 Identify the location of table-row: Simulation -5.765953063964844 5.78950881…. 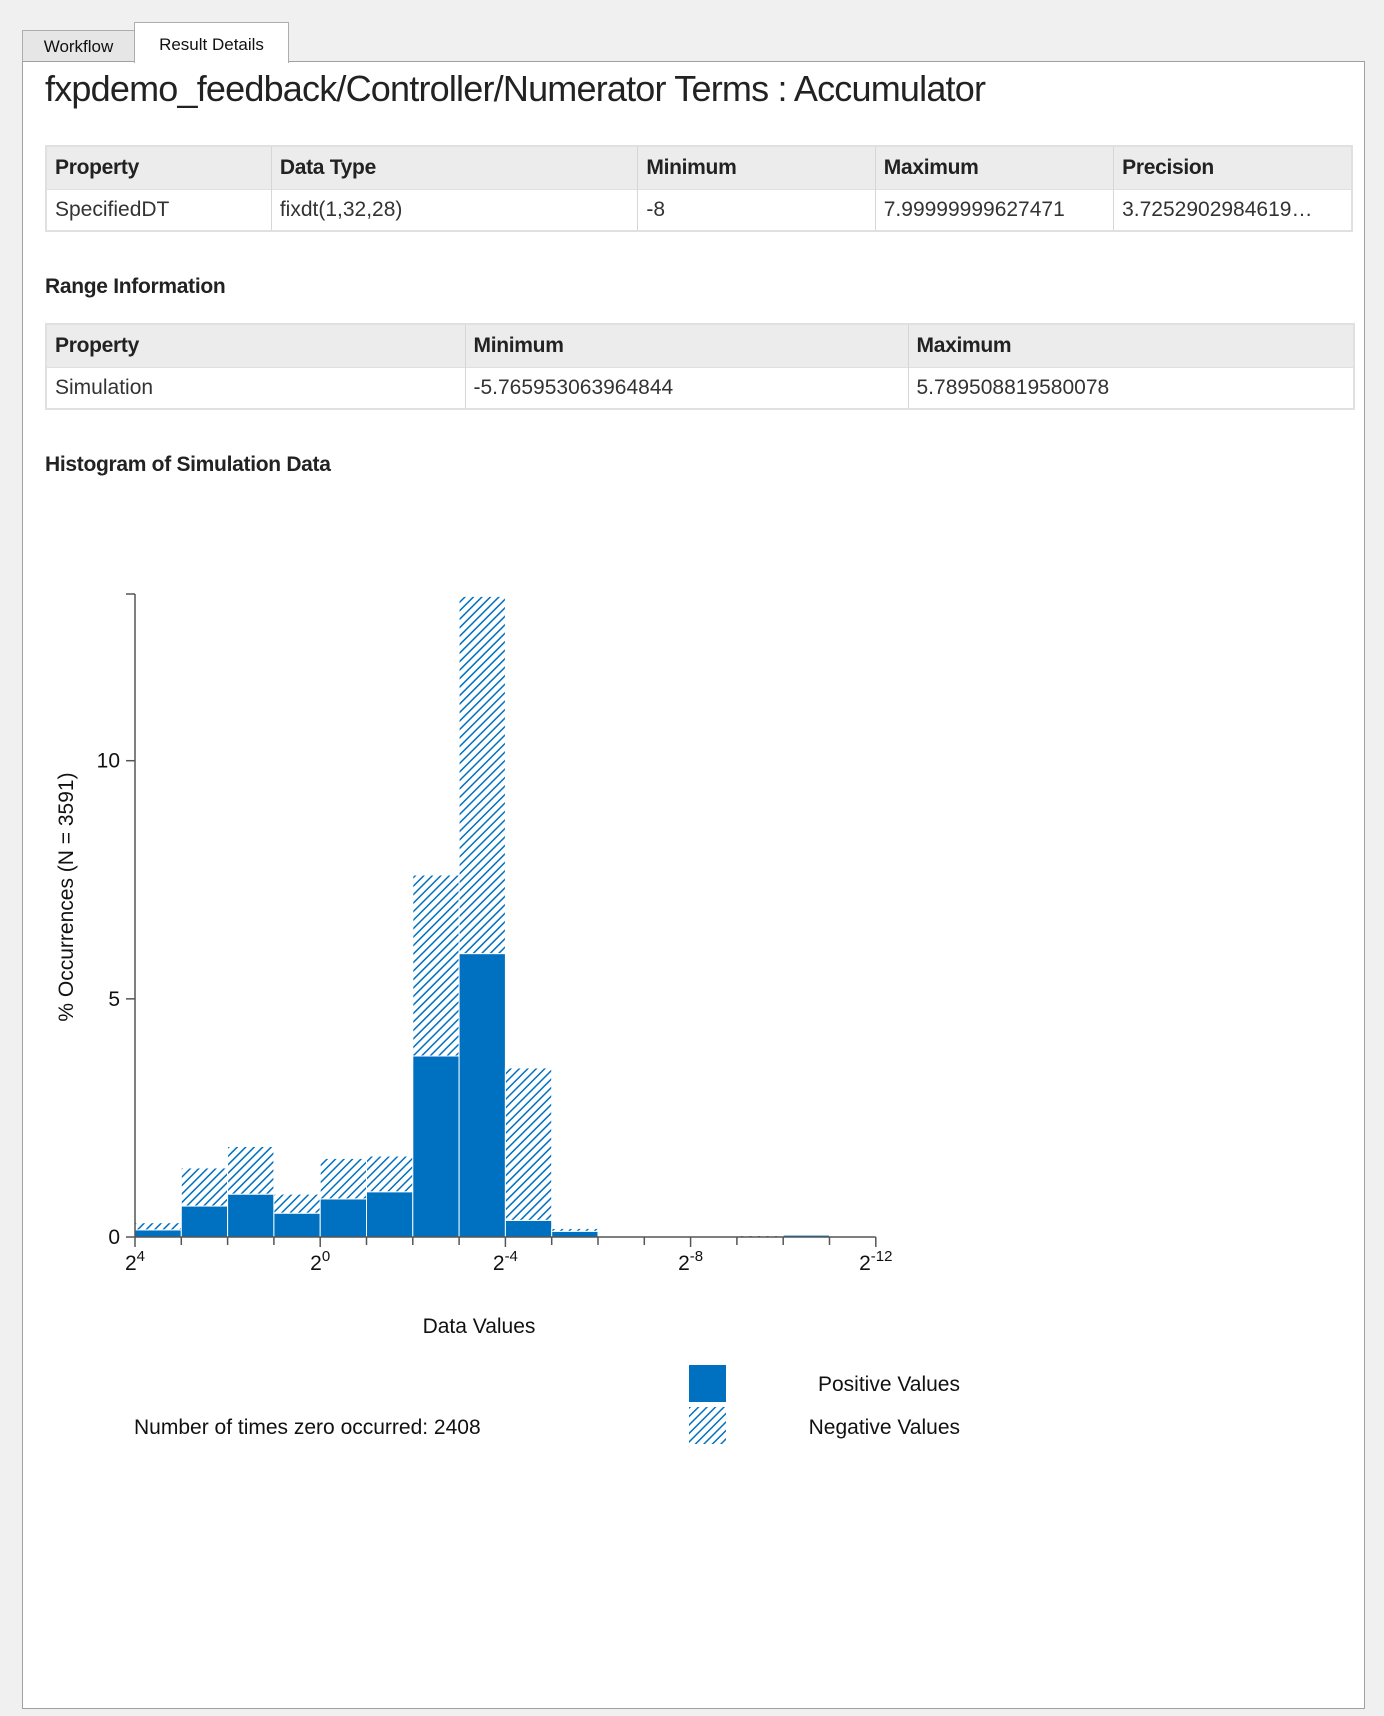
(700, 388).